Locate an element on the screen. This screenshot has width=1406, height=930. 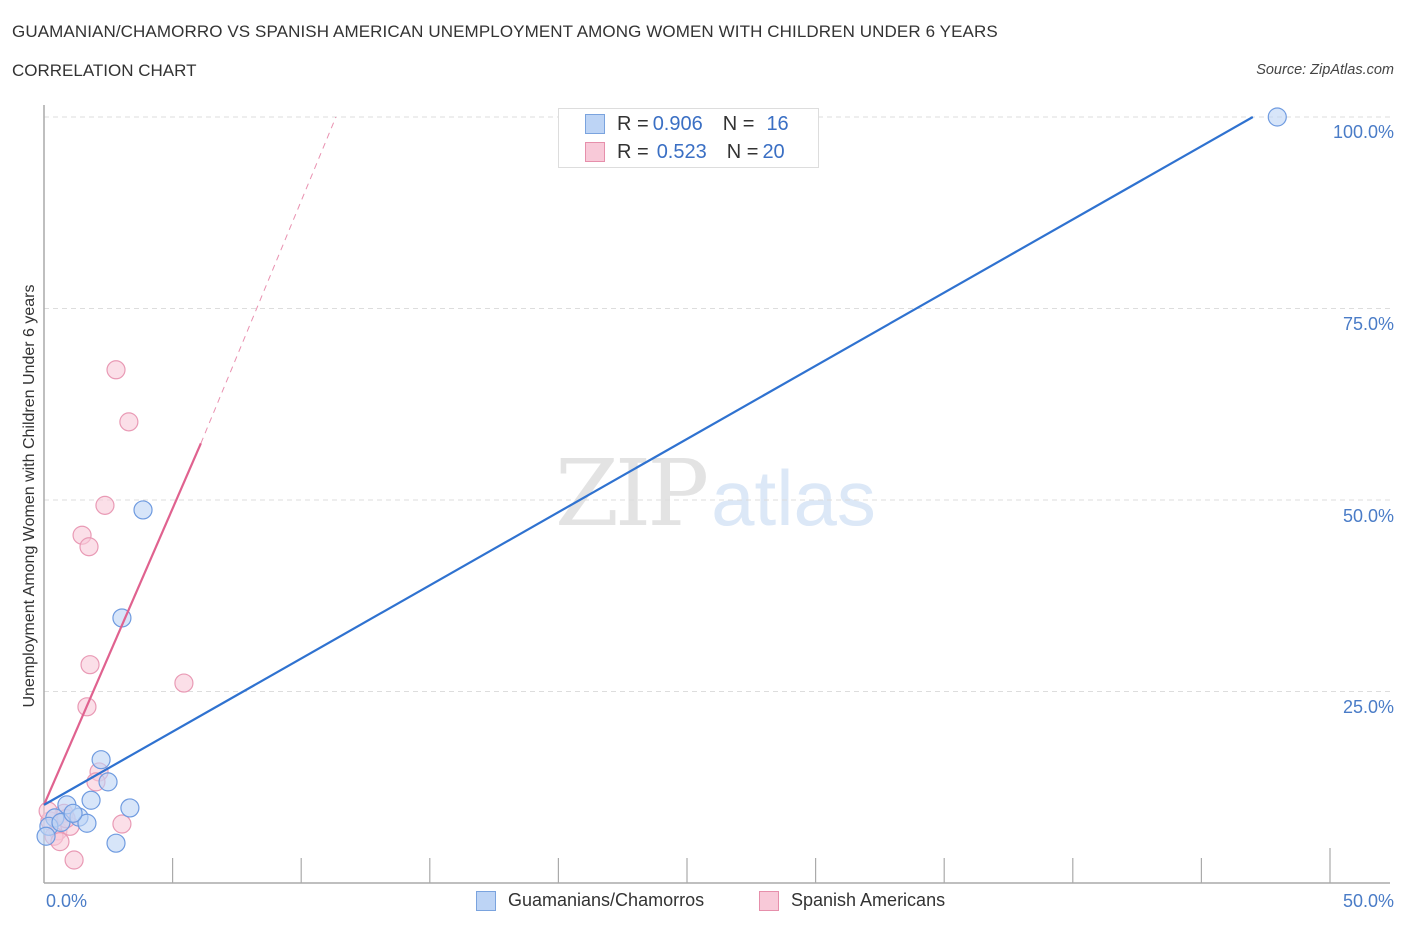
legend-label: Spanish Americans is located at coordinates (868, 900).